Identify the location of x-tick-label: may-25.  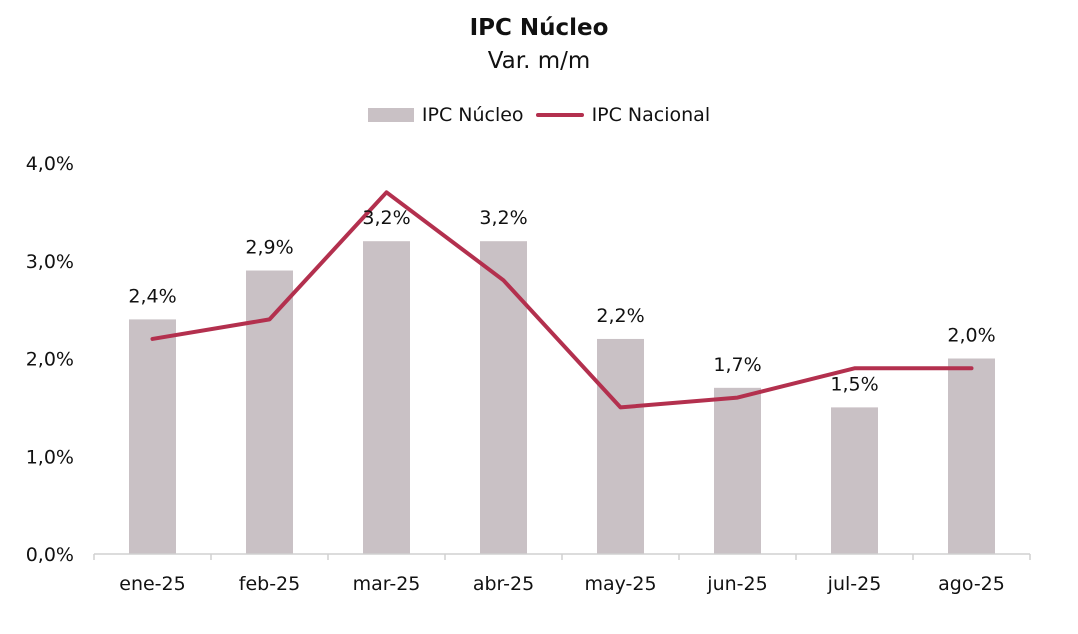
(620, 584).